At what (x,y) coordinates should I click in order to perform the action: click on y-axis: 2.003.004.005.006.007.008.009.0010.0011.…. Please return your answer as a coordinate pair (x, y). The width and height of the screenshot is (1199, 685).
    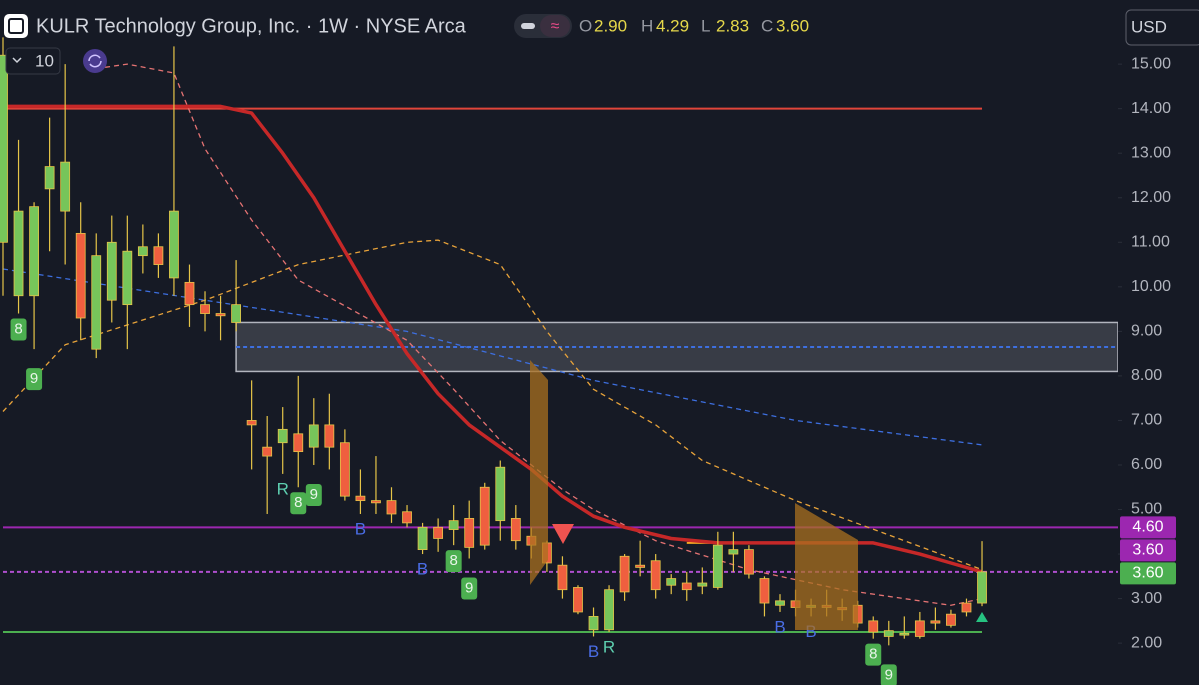
    Looking at the image, I should click on (1147, 353).